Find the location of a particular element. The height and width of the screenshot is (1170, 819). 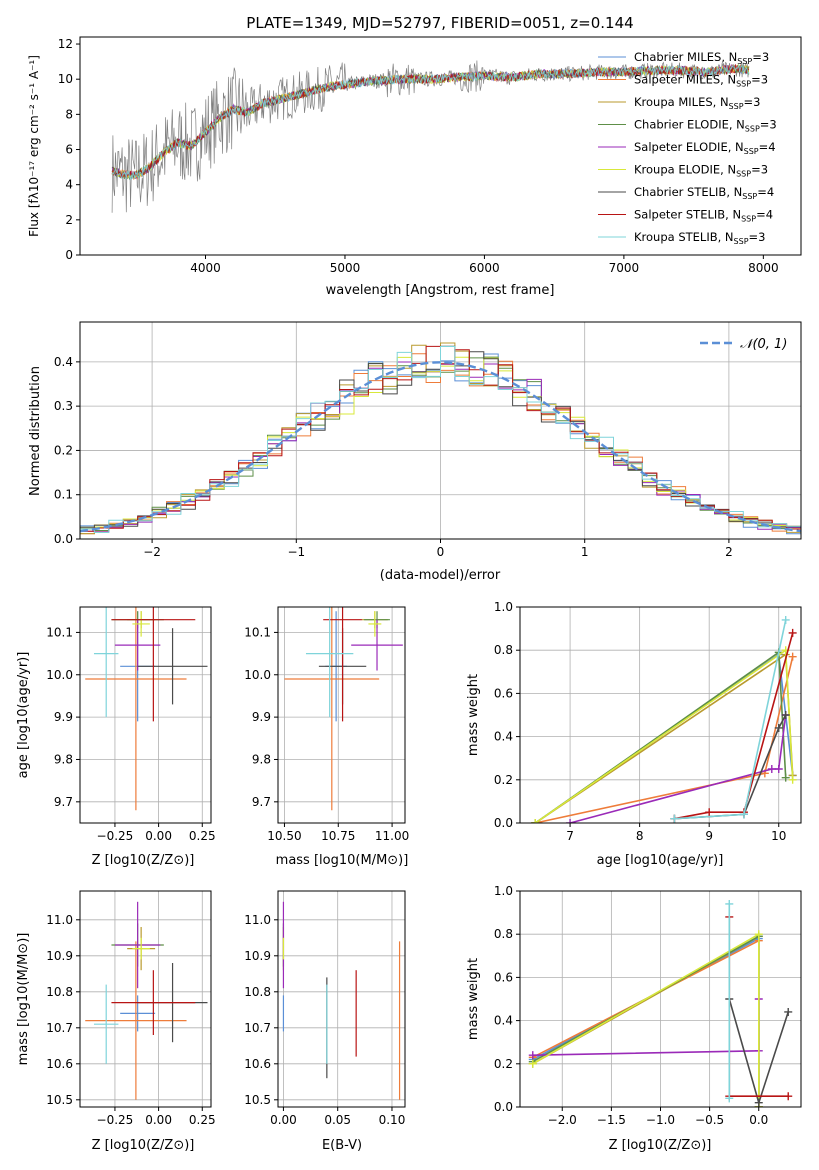

x-tick-label: −2 is located at coordinates (152, 552).